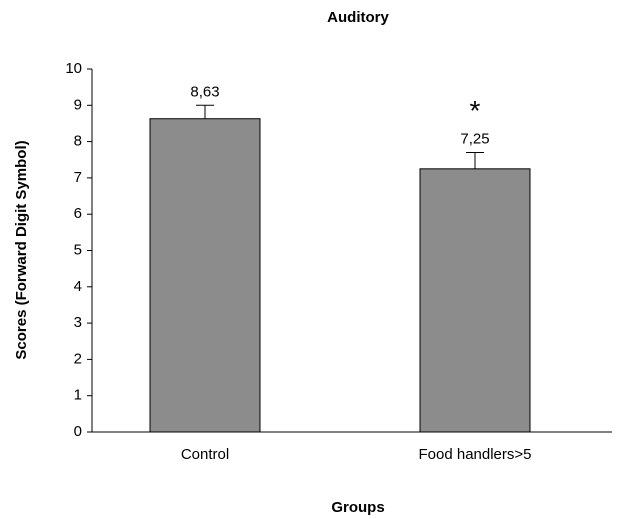 This screenshot has height=519, width=627. Describe the element at coordinates (474, 138) in the screenshot. I see `value-label: 7,25` at that location.